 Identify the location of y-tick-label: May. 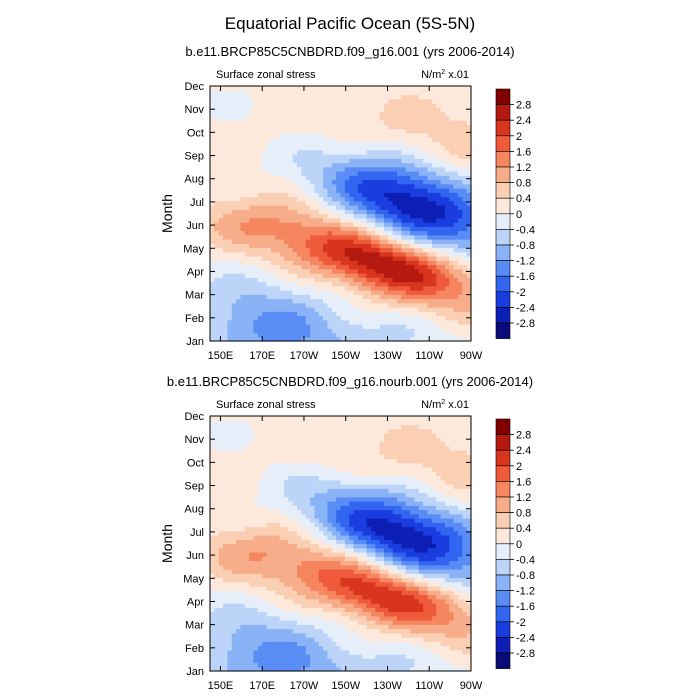
(193, 249).